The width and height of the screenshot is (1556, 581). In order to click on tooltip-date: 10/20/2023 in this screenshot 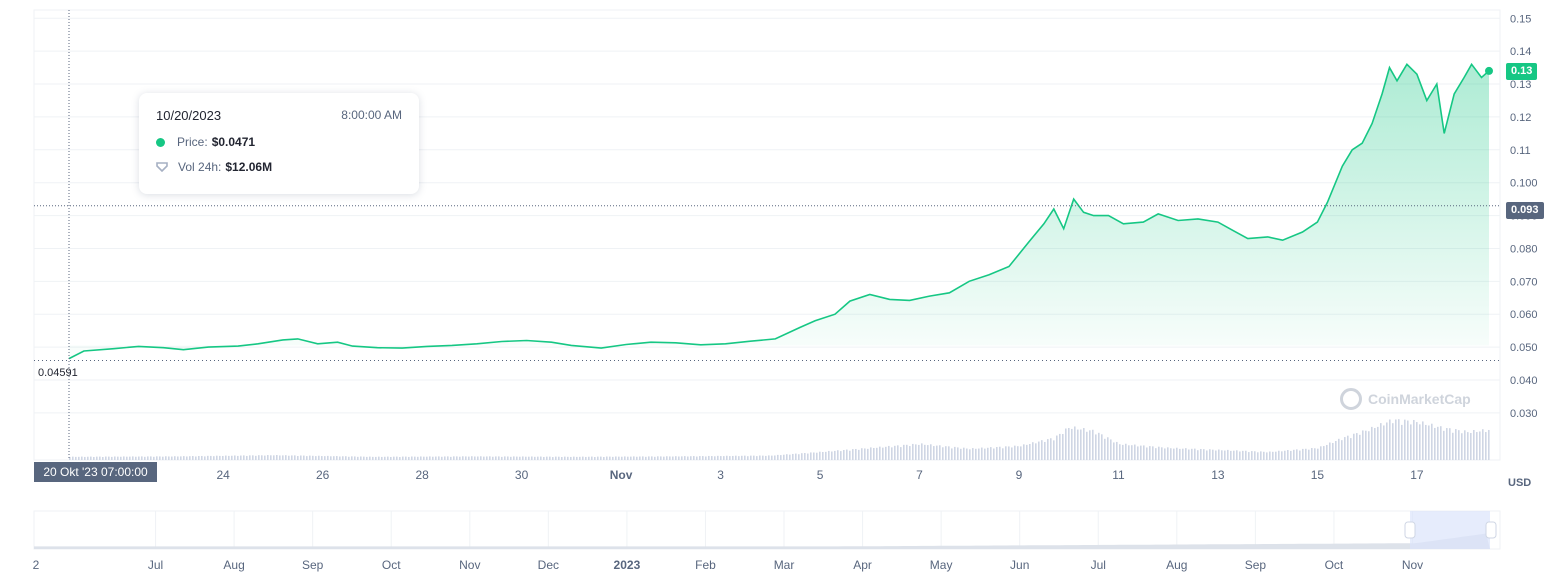, I will do `click(189, 115)`.